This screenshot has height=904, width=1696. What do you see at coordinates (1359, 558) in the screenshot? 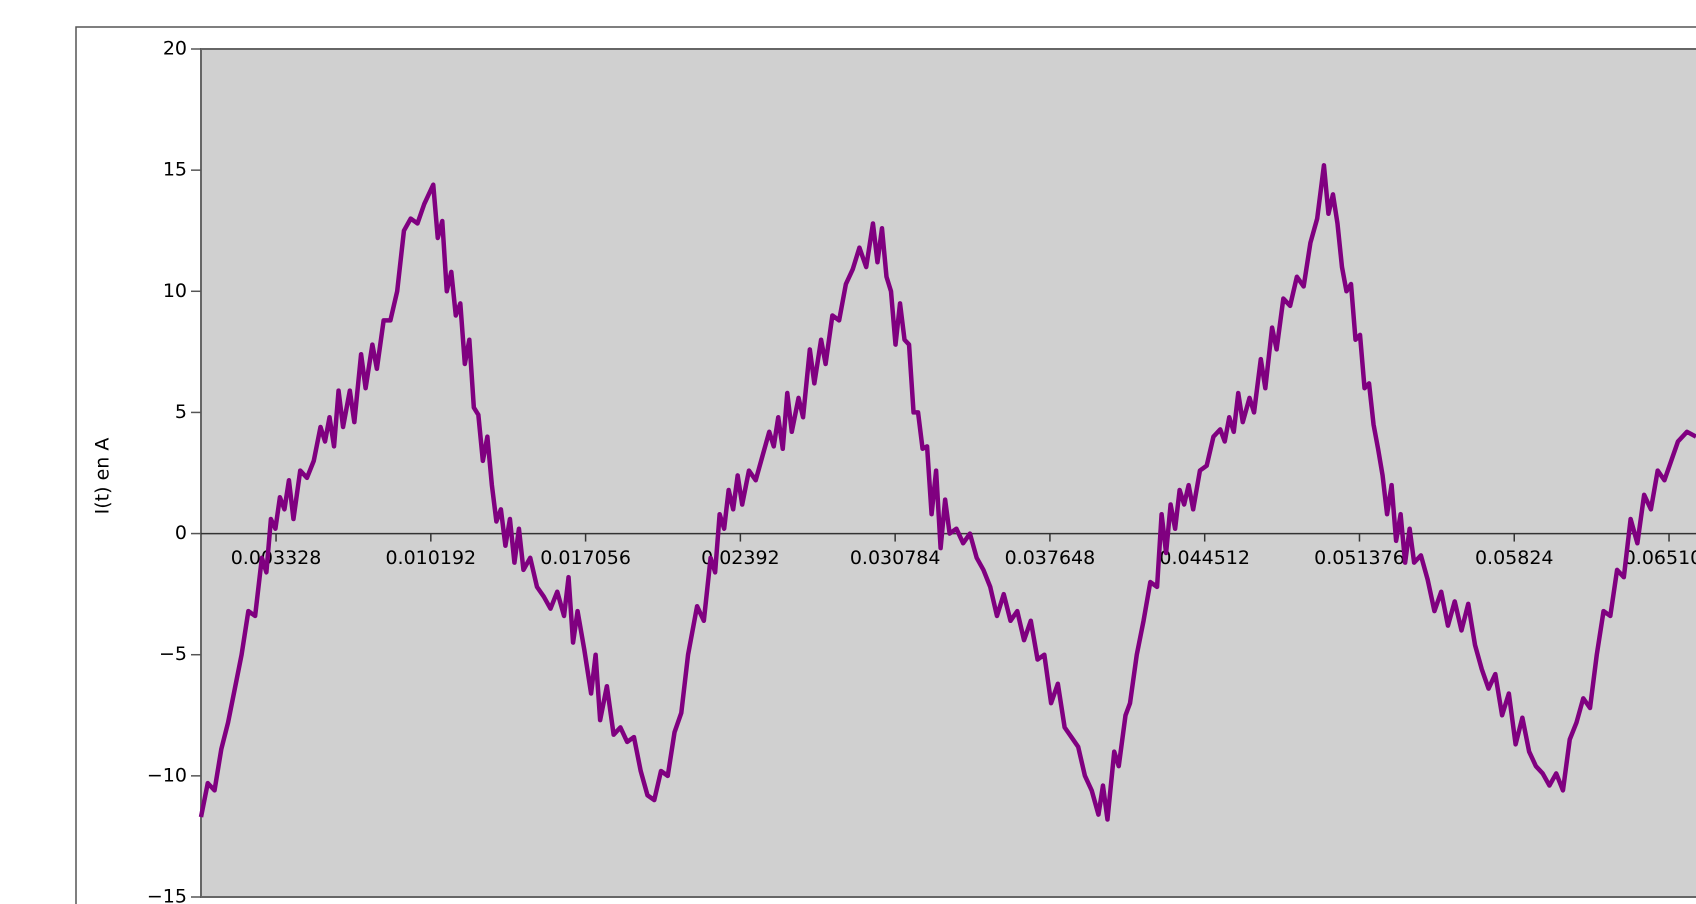
I see `x-tick-label: 0.051376` at bounding box center [1359, 558].